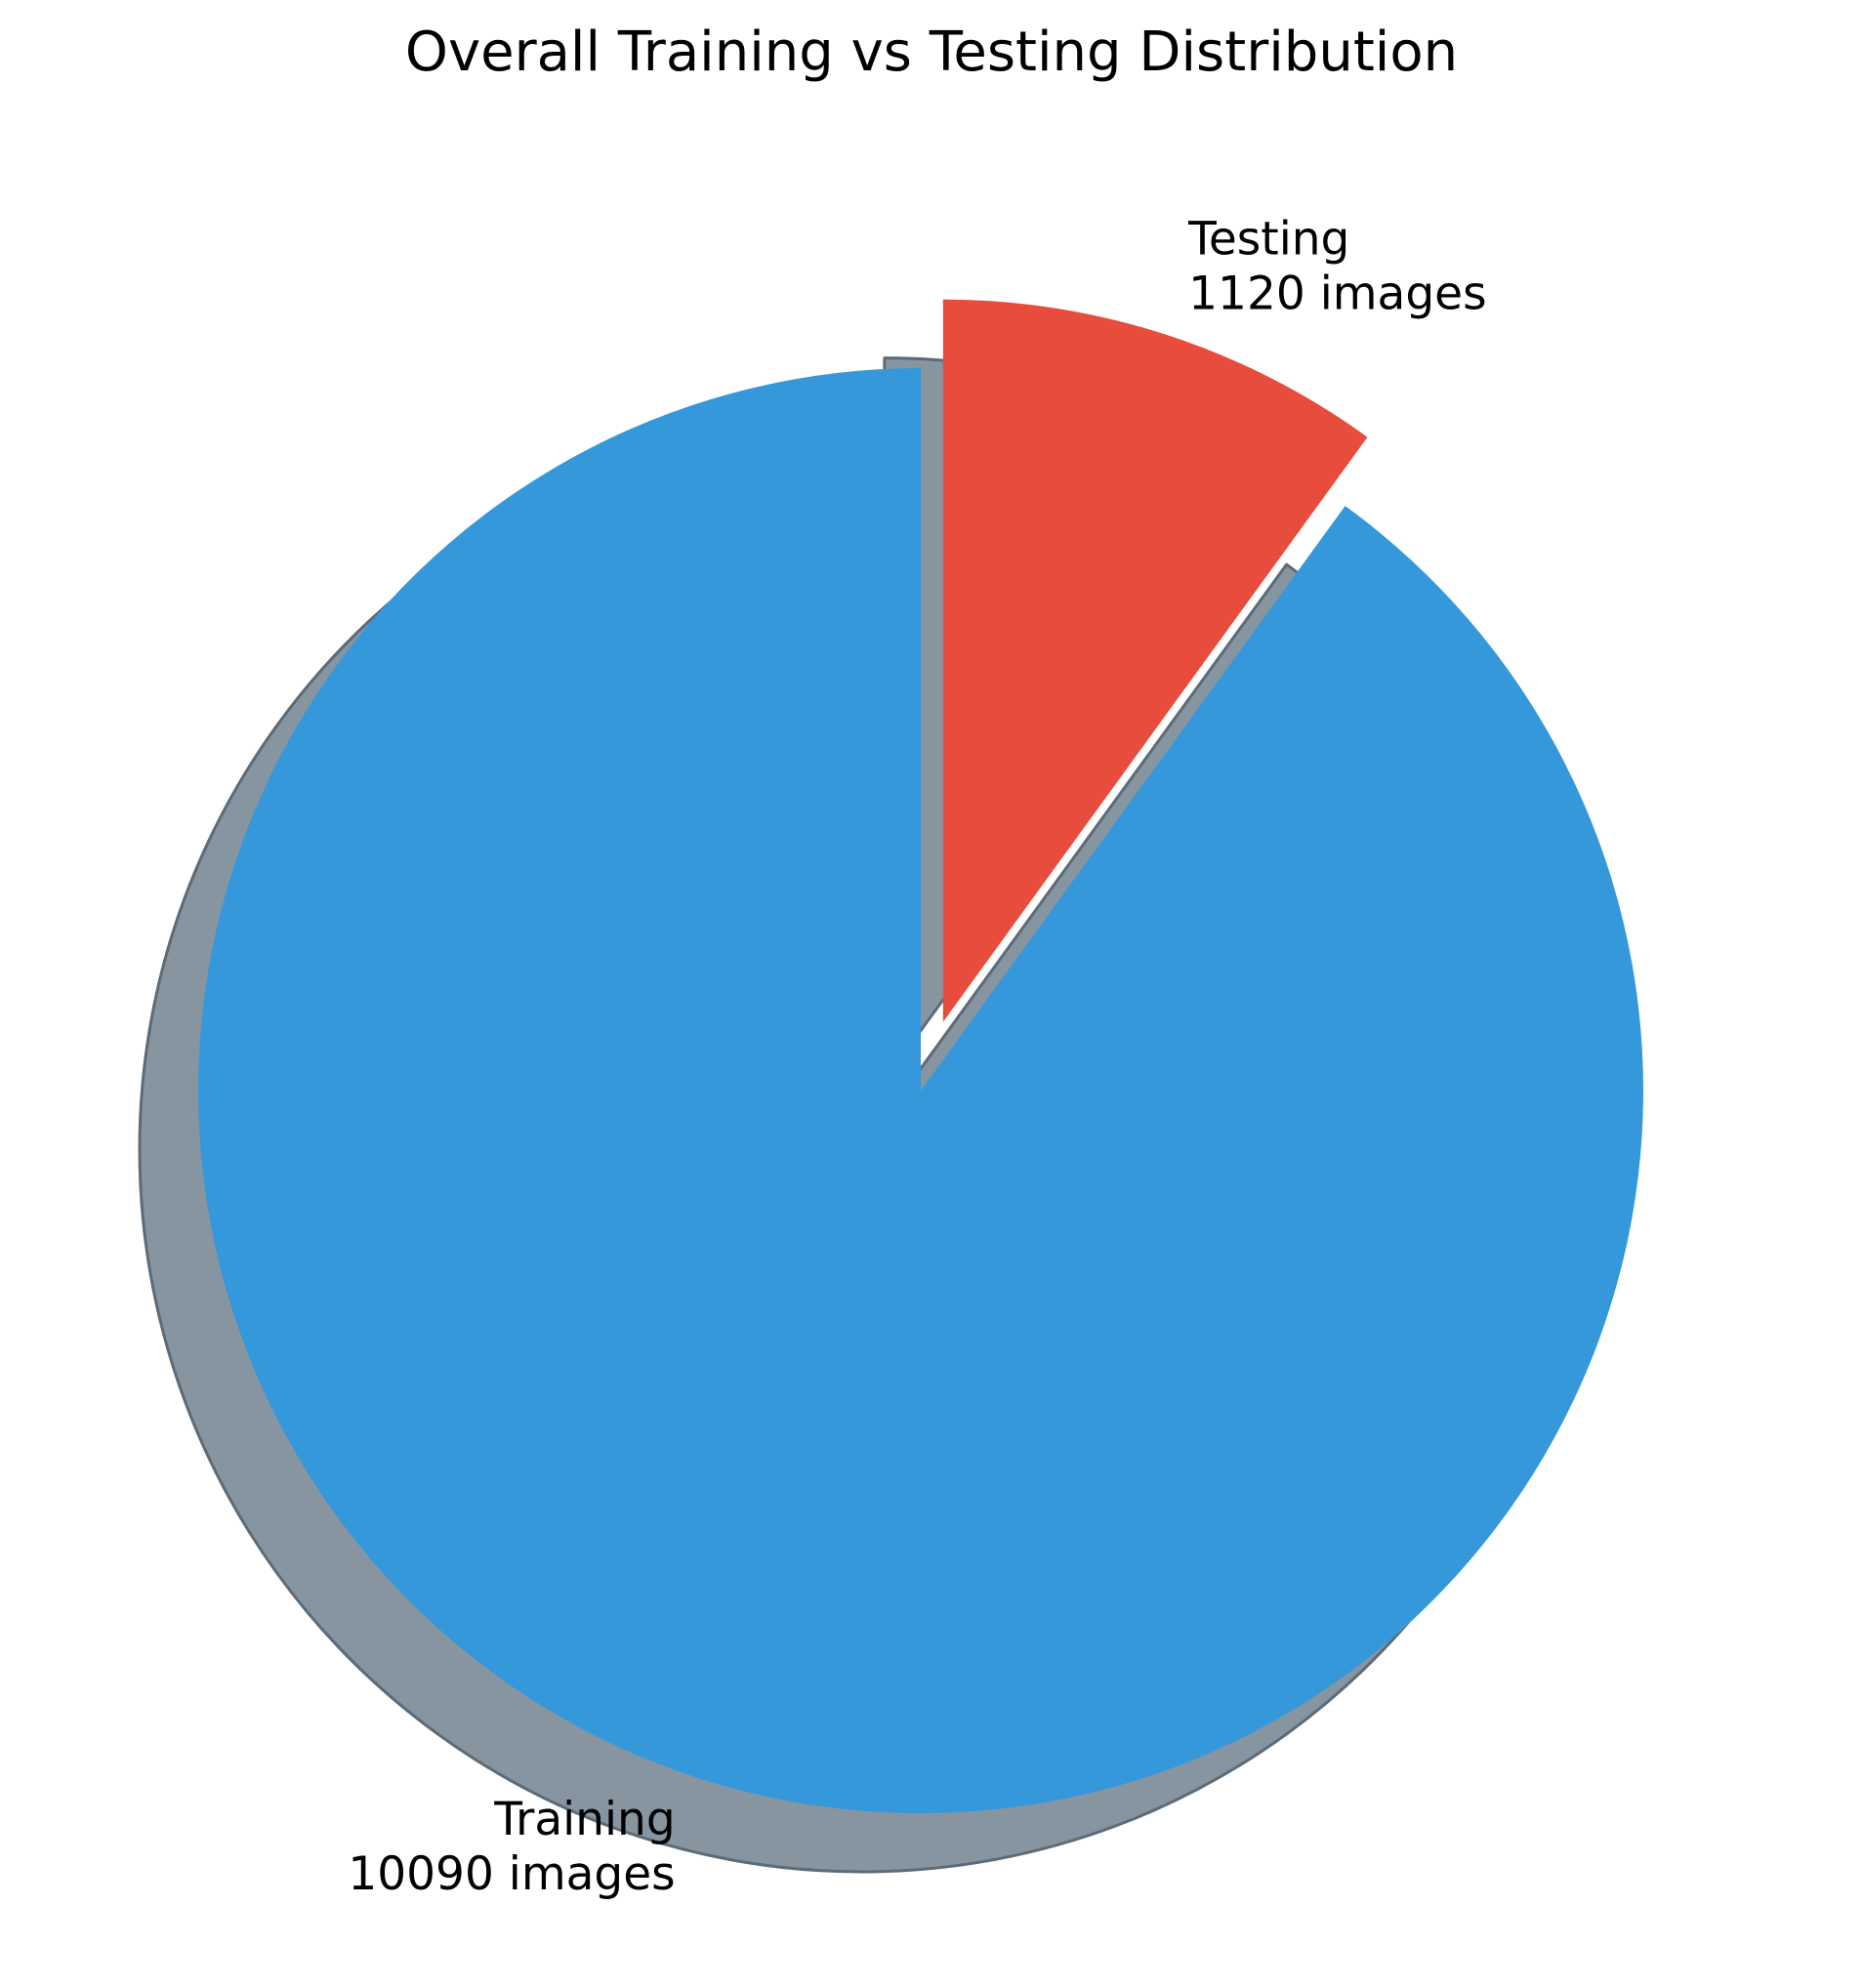 The width and height of the screenshot is (1863, 1988). Describe the element at coordinates (1336, 266) in the screenshot. I see `slice-label-testing: Testing 1120 images` at that location.